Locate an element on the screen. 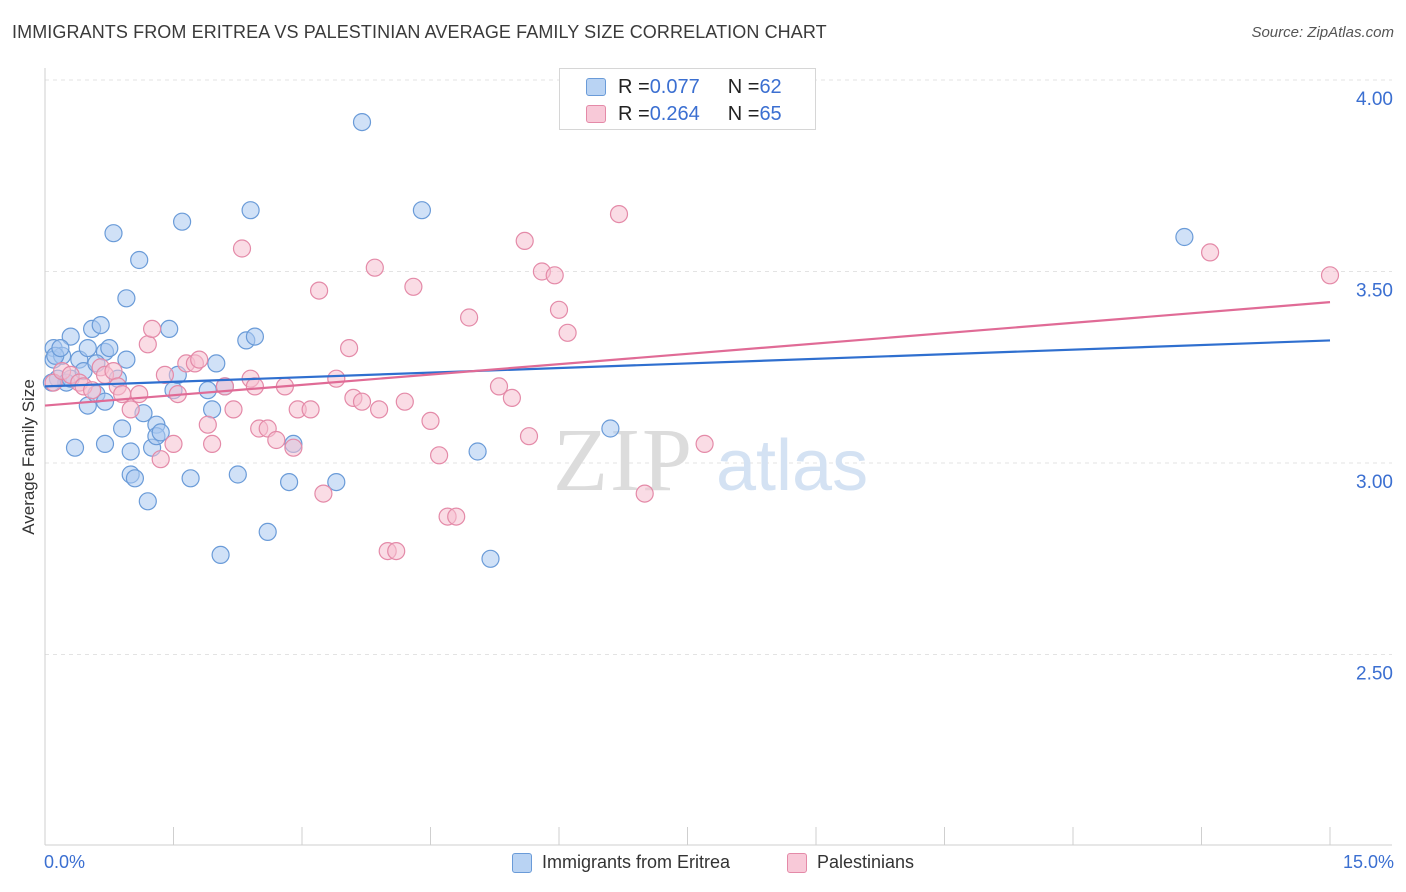 The height and width of the screenshot is (892, 1406). n-label: N = is located at coordinates (743, 86).